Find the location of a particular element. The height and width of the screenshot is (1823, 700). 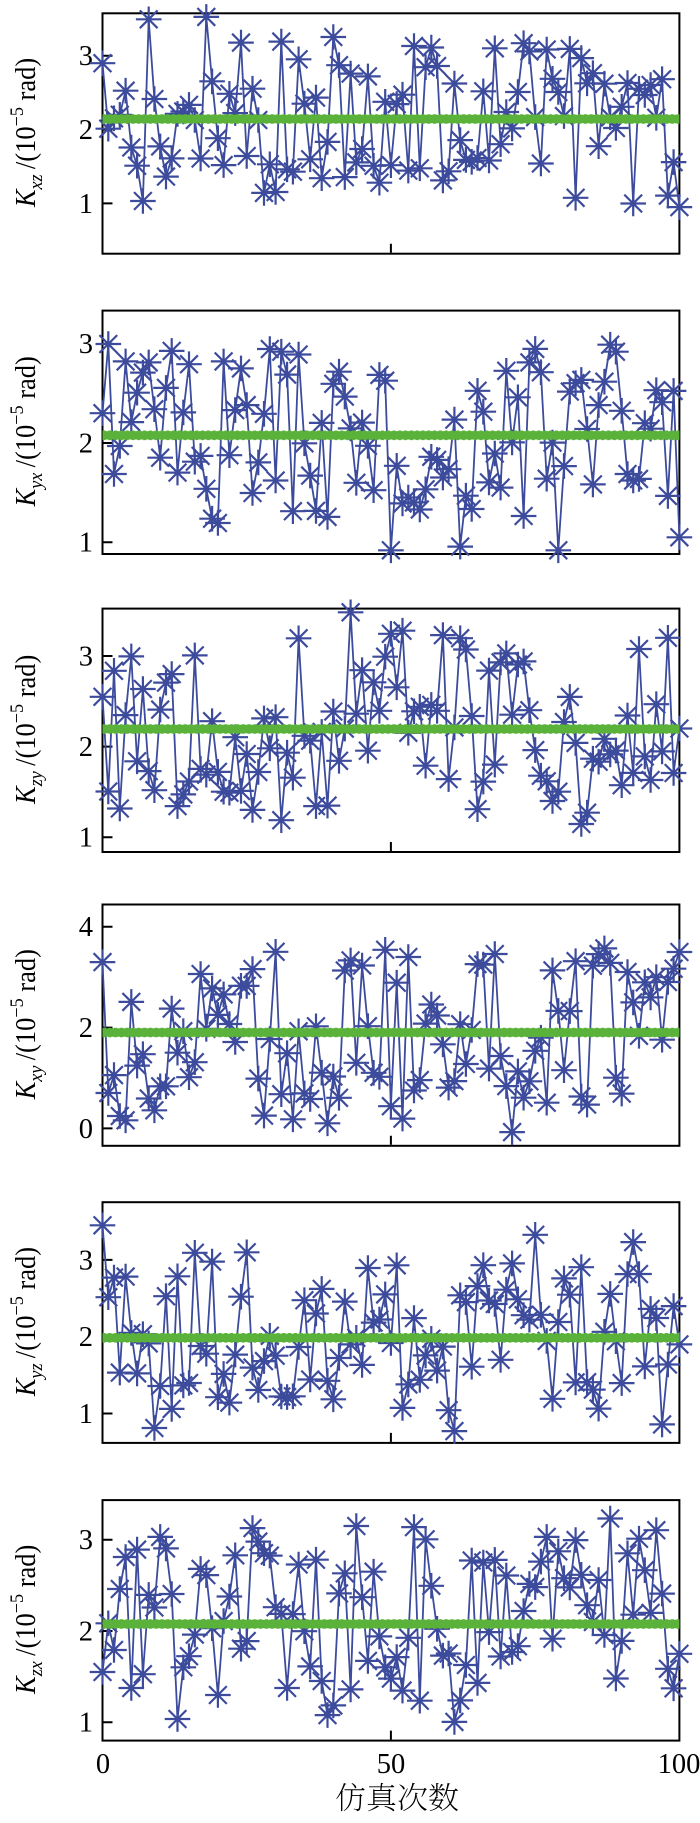

svg-text: Kzy /(10−5 rad) is located at coordinates (26, 730).